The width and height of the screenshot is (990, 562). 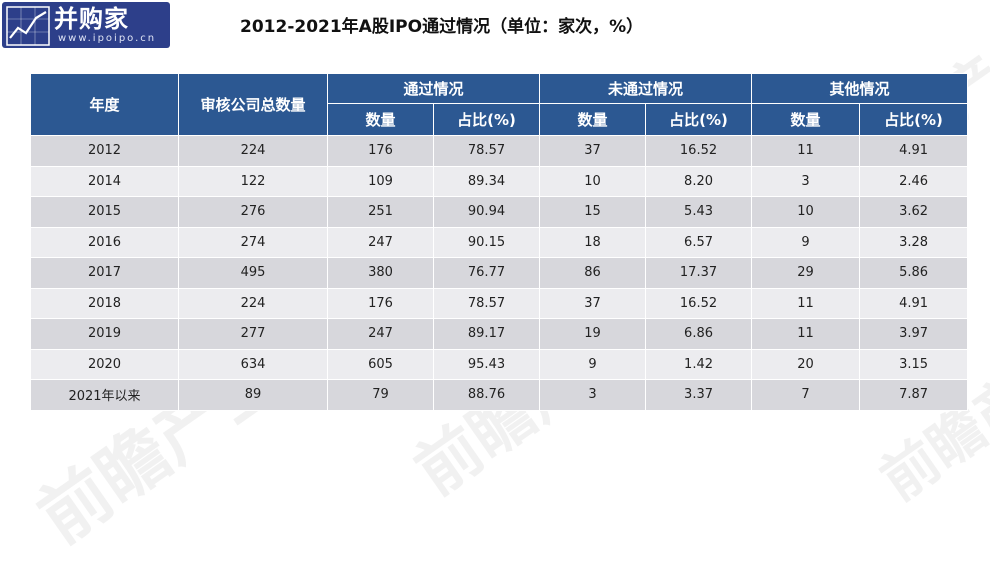 I want to click on cell-passed-count: 109, so click(x=380, y=181).